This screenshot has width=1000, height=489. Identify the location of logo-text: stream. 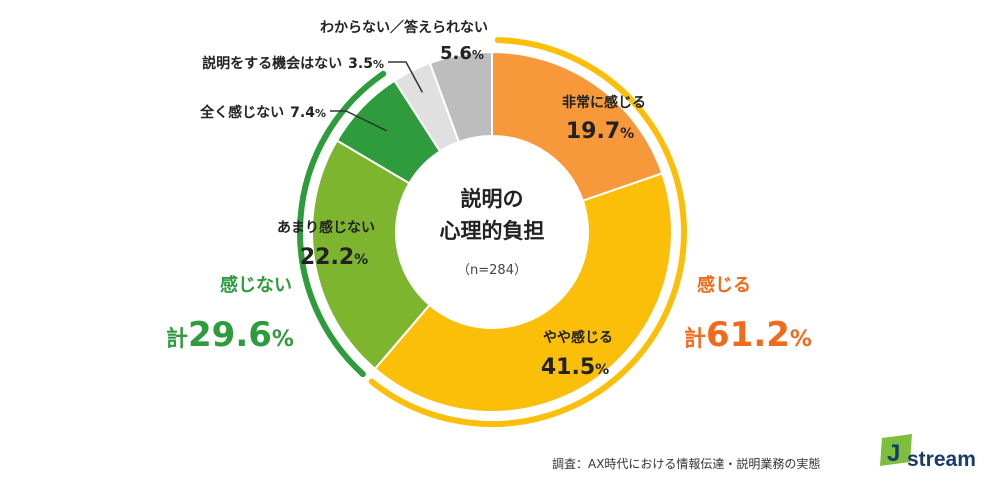
(941, 459).